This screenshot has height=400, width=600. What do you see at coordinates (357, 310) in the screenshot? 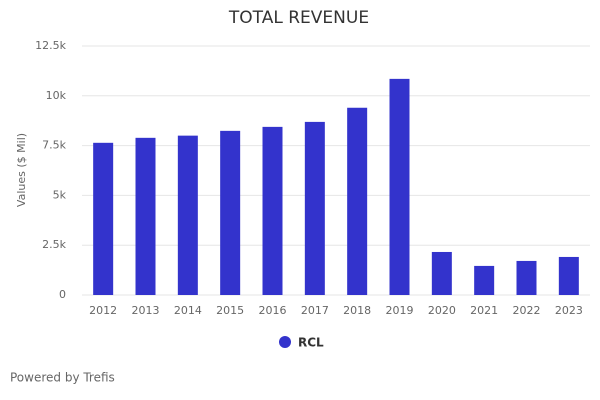
I see `x-tick-label: 2018` at bounding box center [357, 310].